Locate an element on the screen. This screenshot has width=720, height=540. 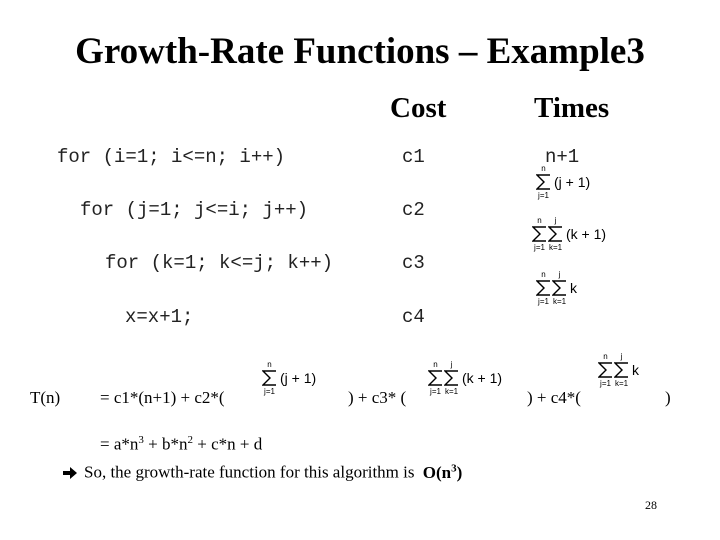
times-cell: n+1 is located at coordinates (562, 157).